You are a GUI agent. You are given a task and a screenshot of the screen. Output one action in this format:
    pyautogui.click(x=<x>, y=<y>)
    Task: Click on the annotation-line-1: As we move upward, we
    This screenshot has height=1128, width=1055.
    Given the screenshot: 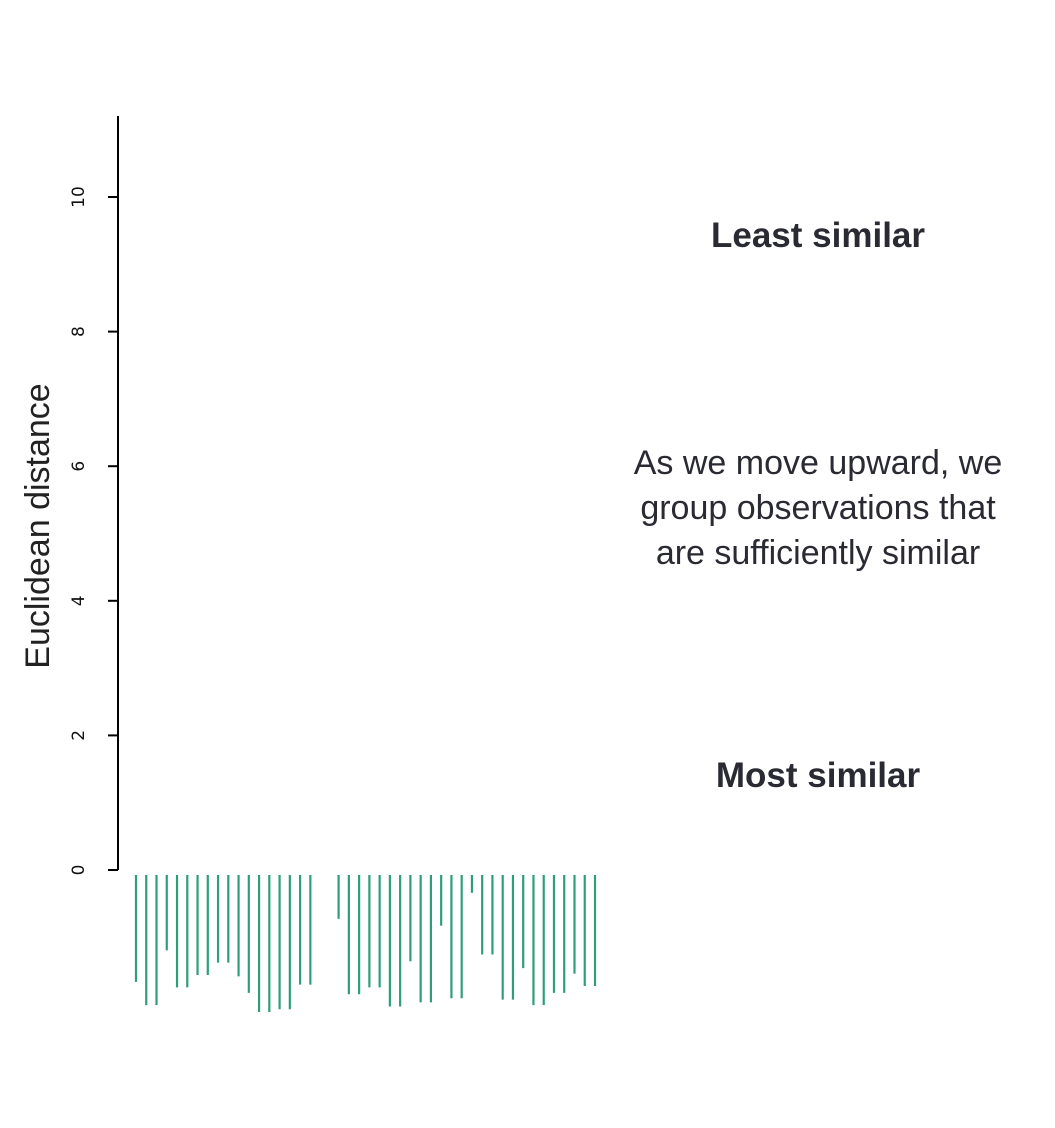 What is the action you would take?
    pyautogui.click(x=818, y=463)
    